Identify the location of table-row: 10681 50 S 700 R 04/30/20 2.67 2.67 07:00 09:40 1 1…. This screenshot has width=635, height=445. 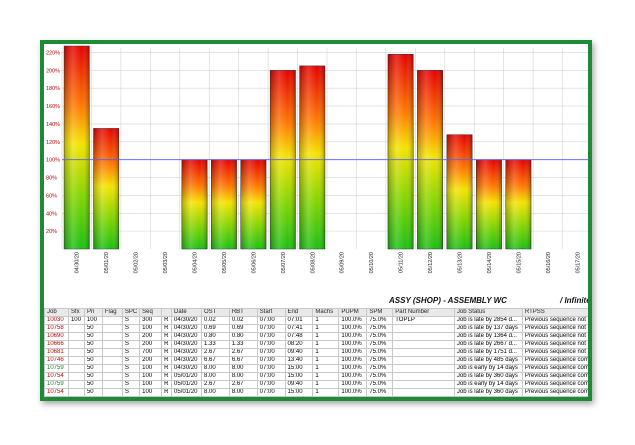
(316, 352).